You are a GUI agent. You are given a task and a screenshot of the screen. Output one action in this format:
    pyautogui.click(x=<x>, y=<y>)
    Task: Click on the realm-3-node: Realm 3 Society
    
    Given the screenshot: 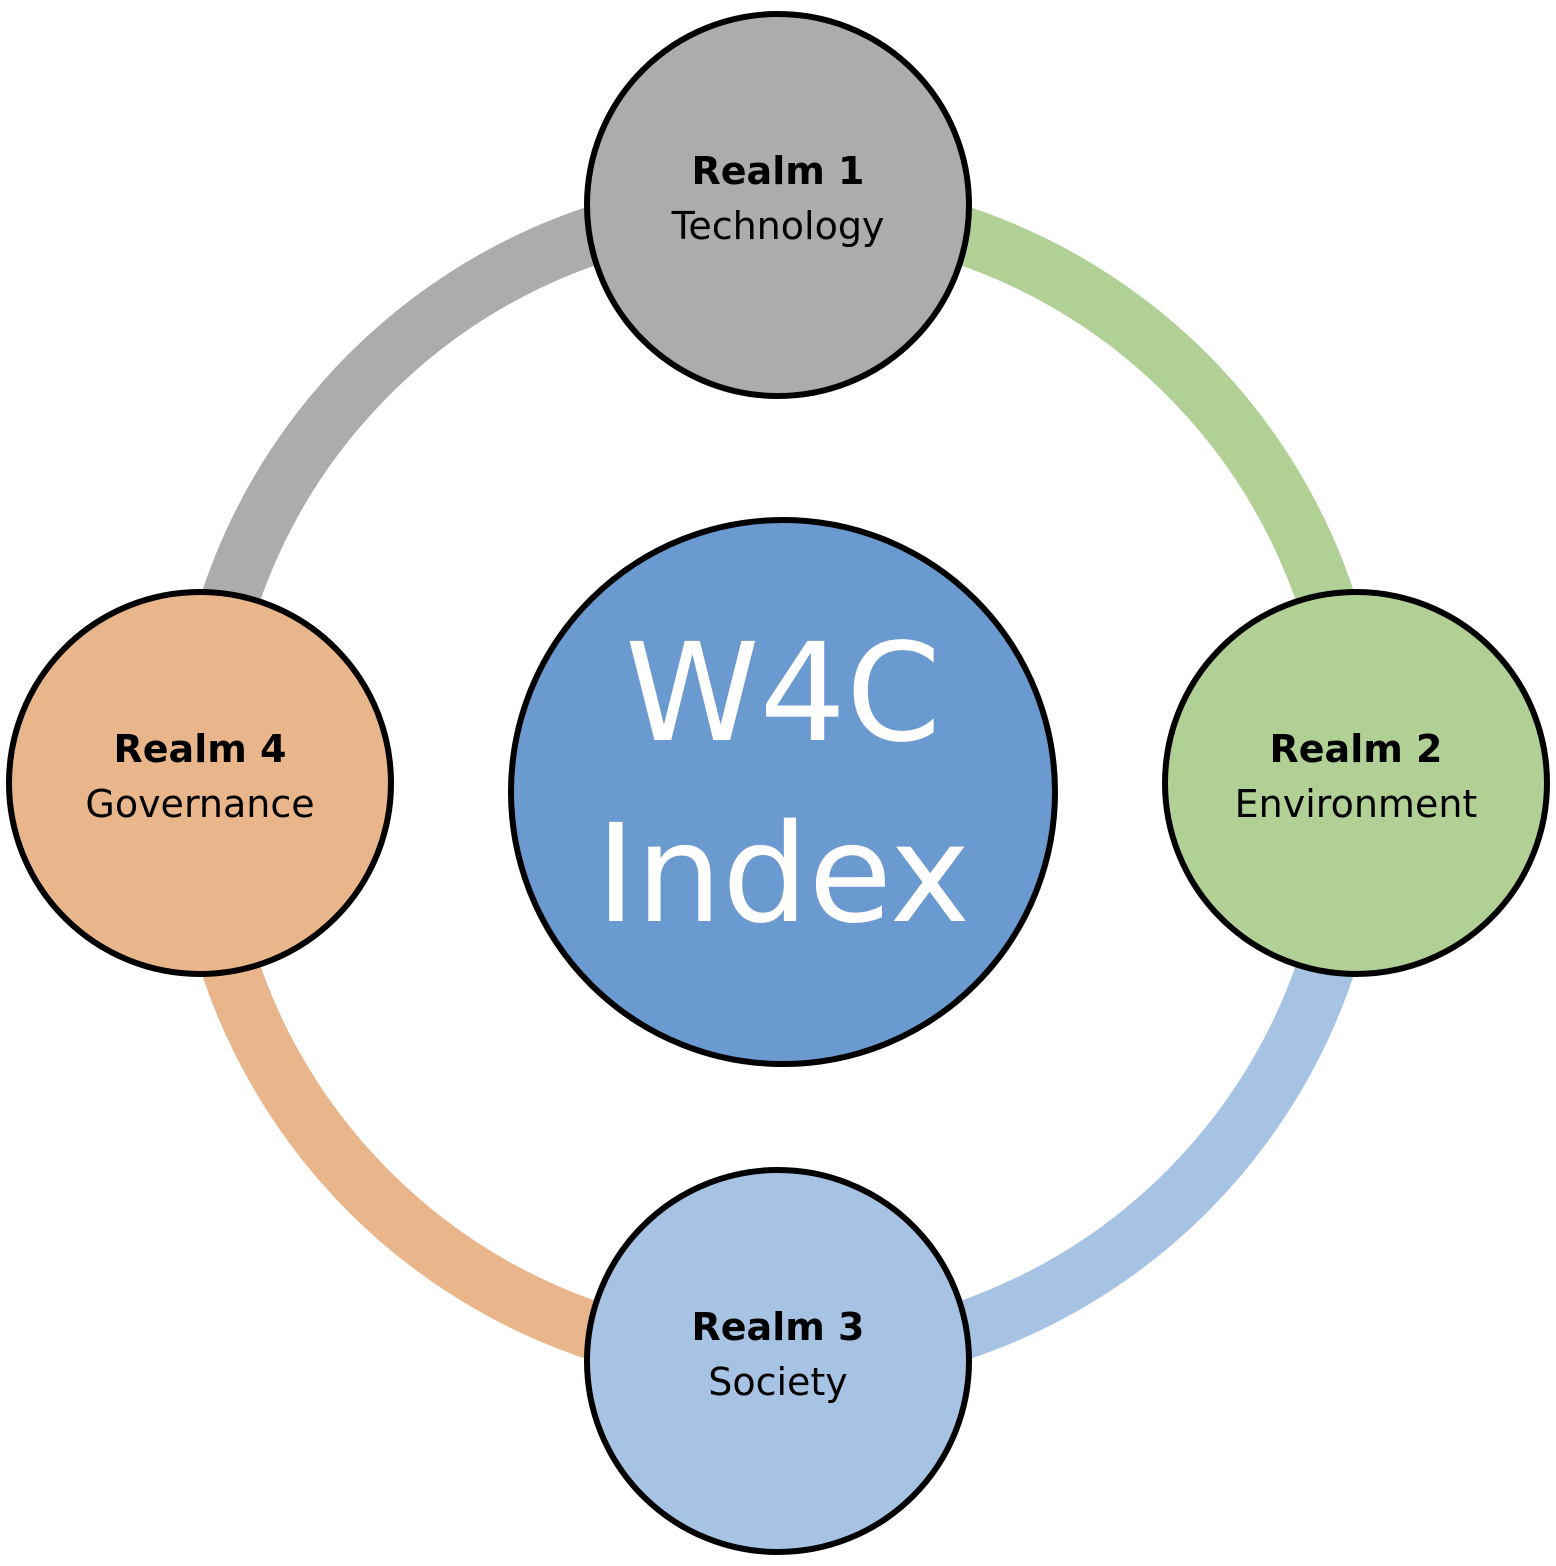 What is the action you would take?
    pyautogui.click(x=778, y=1361)
    